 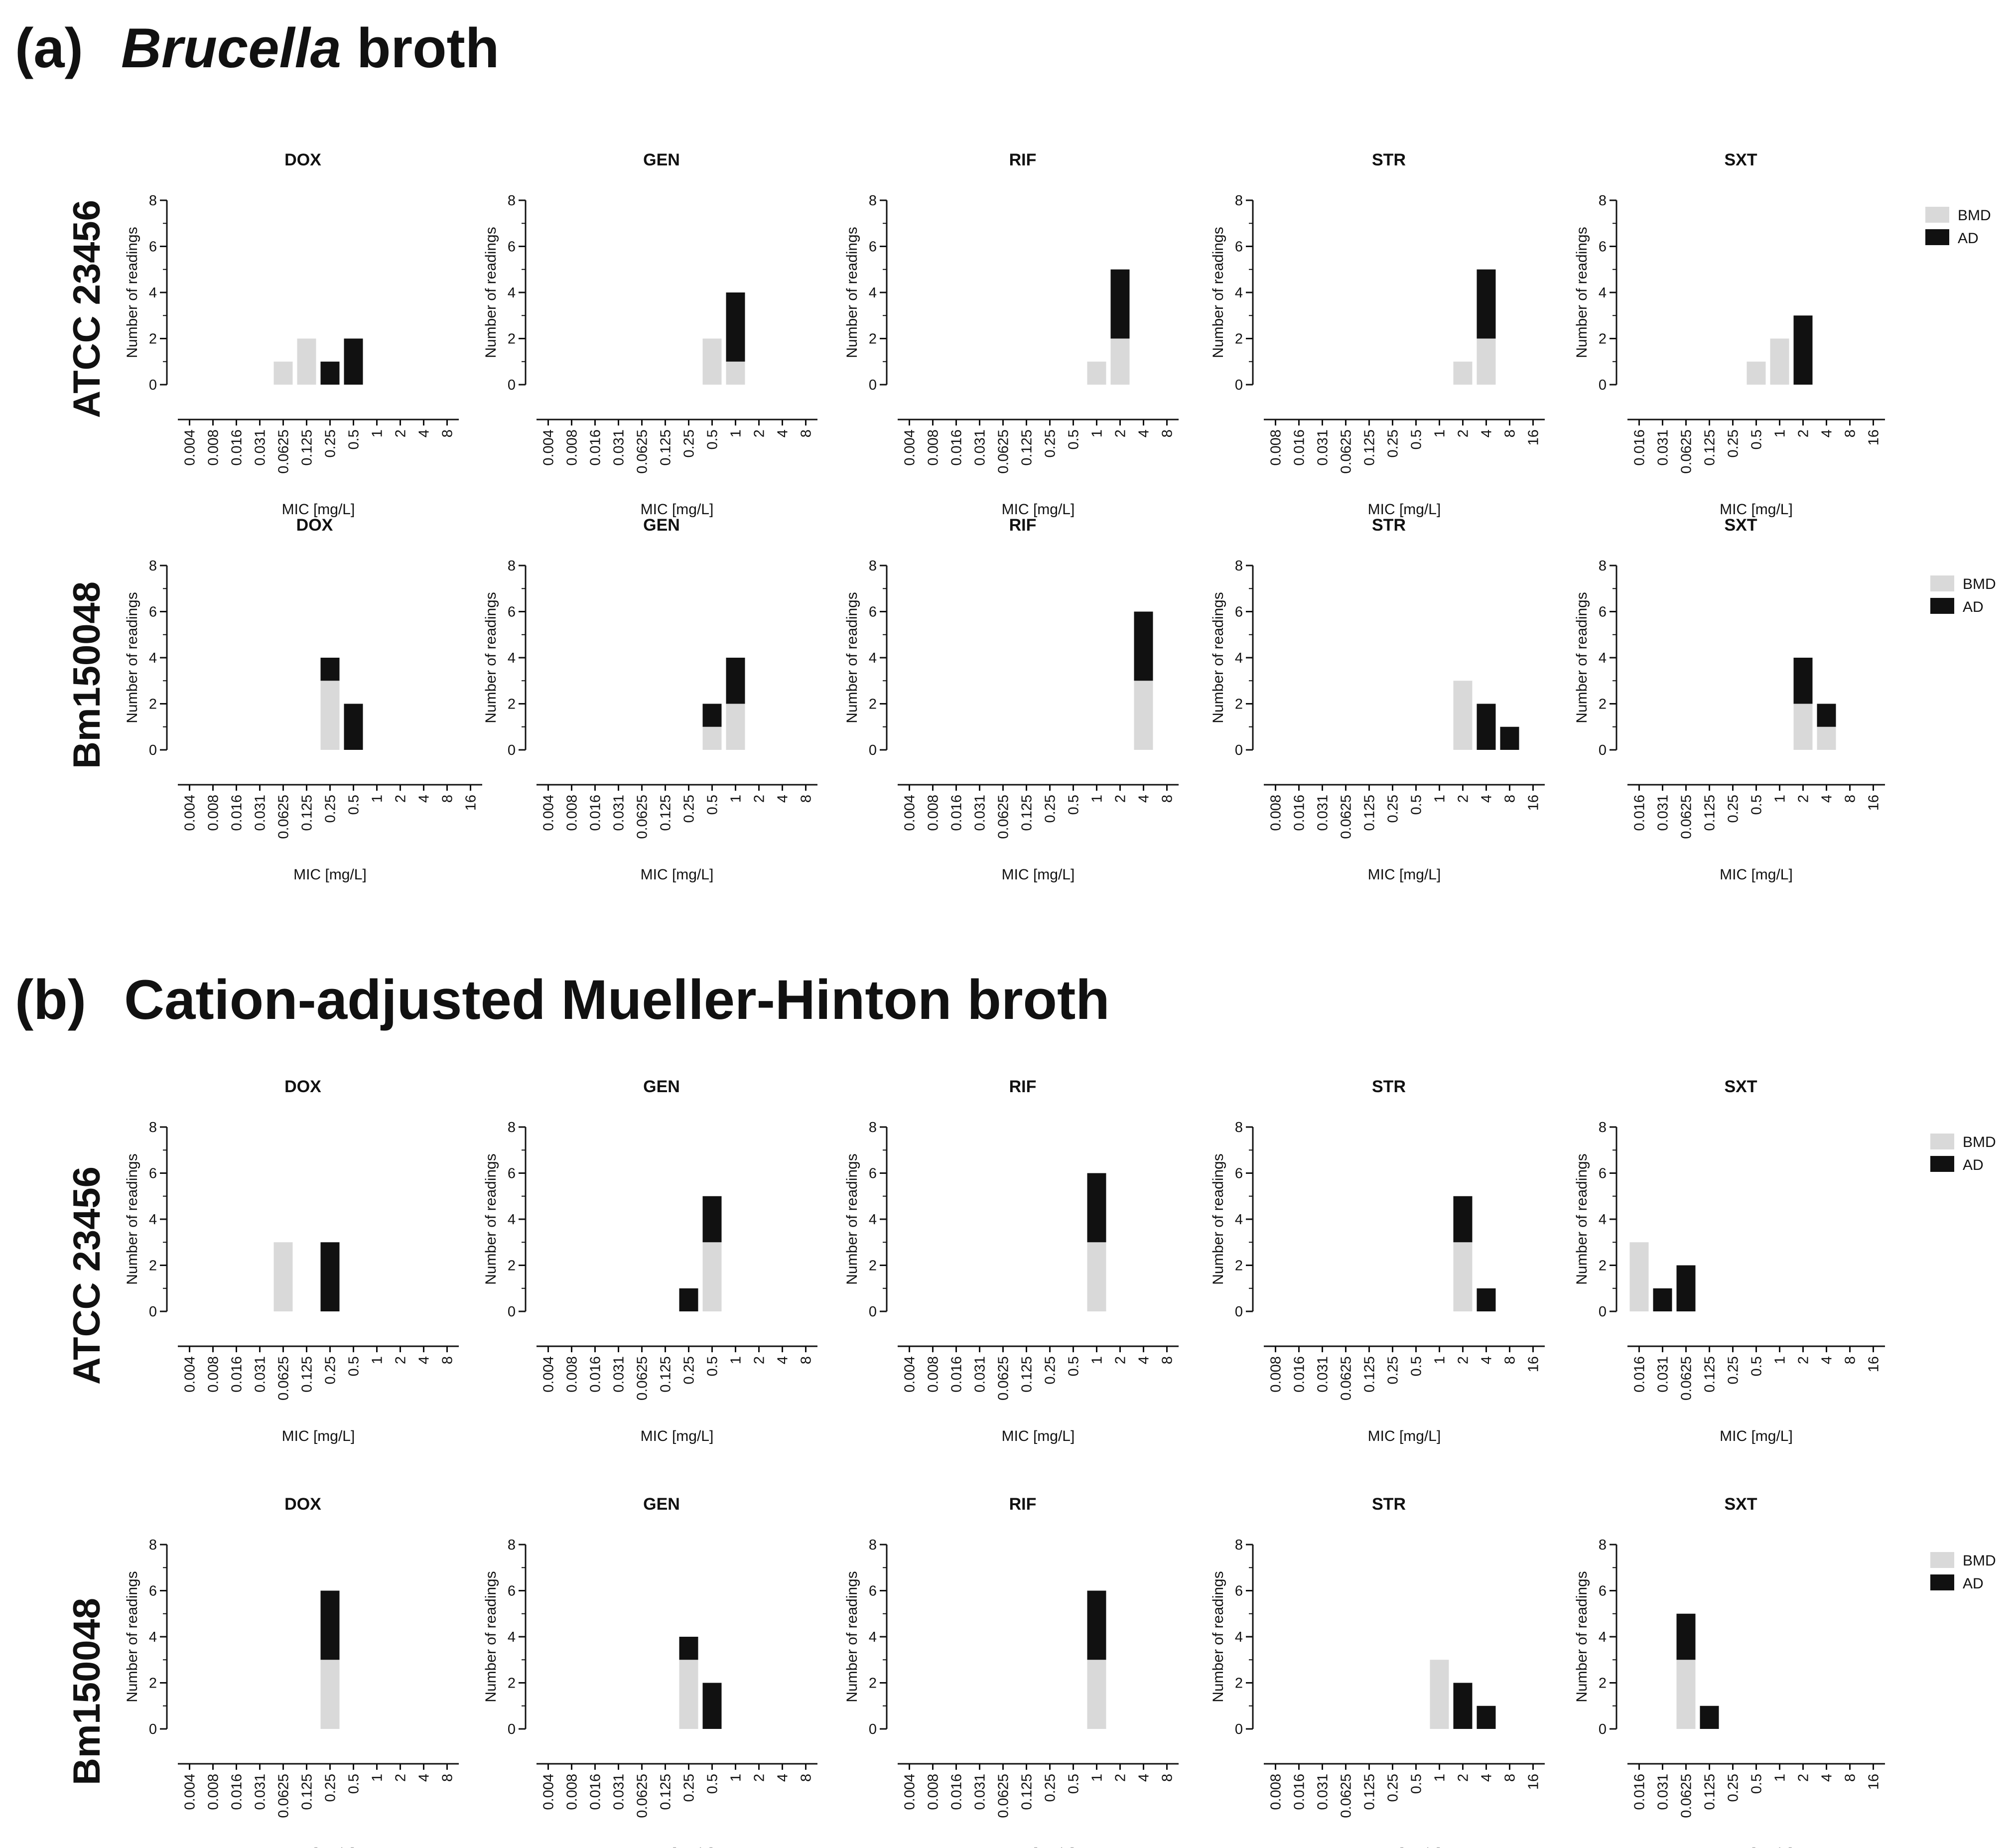 What do you see at coordinates (1958, 227) in the screenshot?
I see `legend-row1: BMD AD` at bounding box center [1958, 227].